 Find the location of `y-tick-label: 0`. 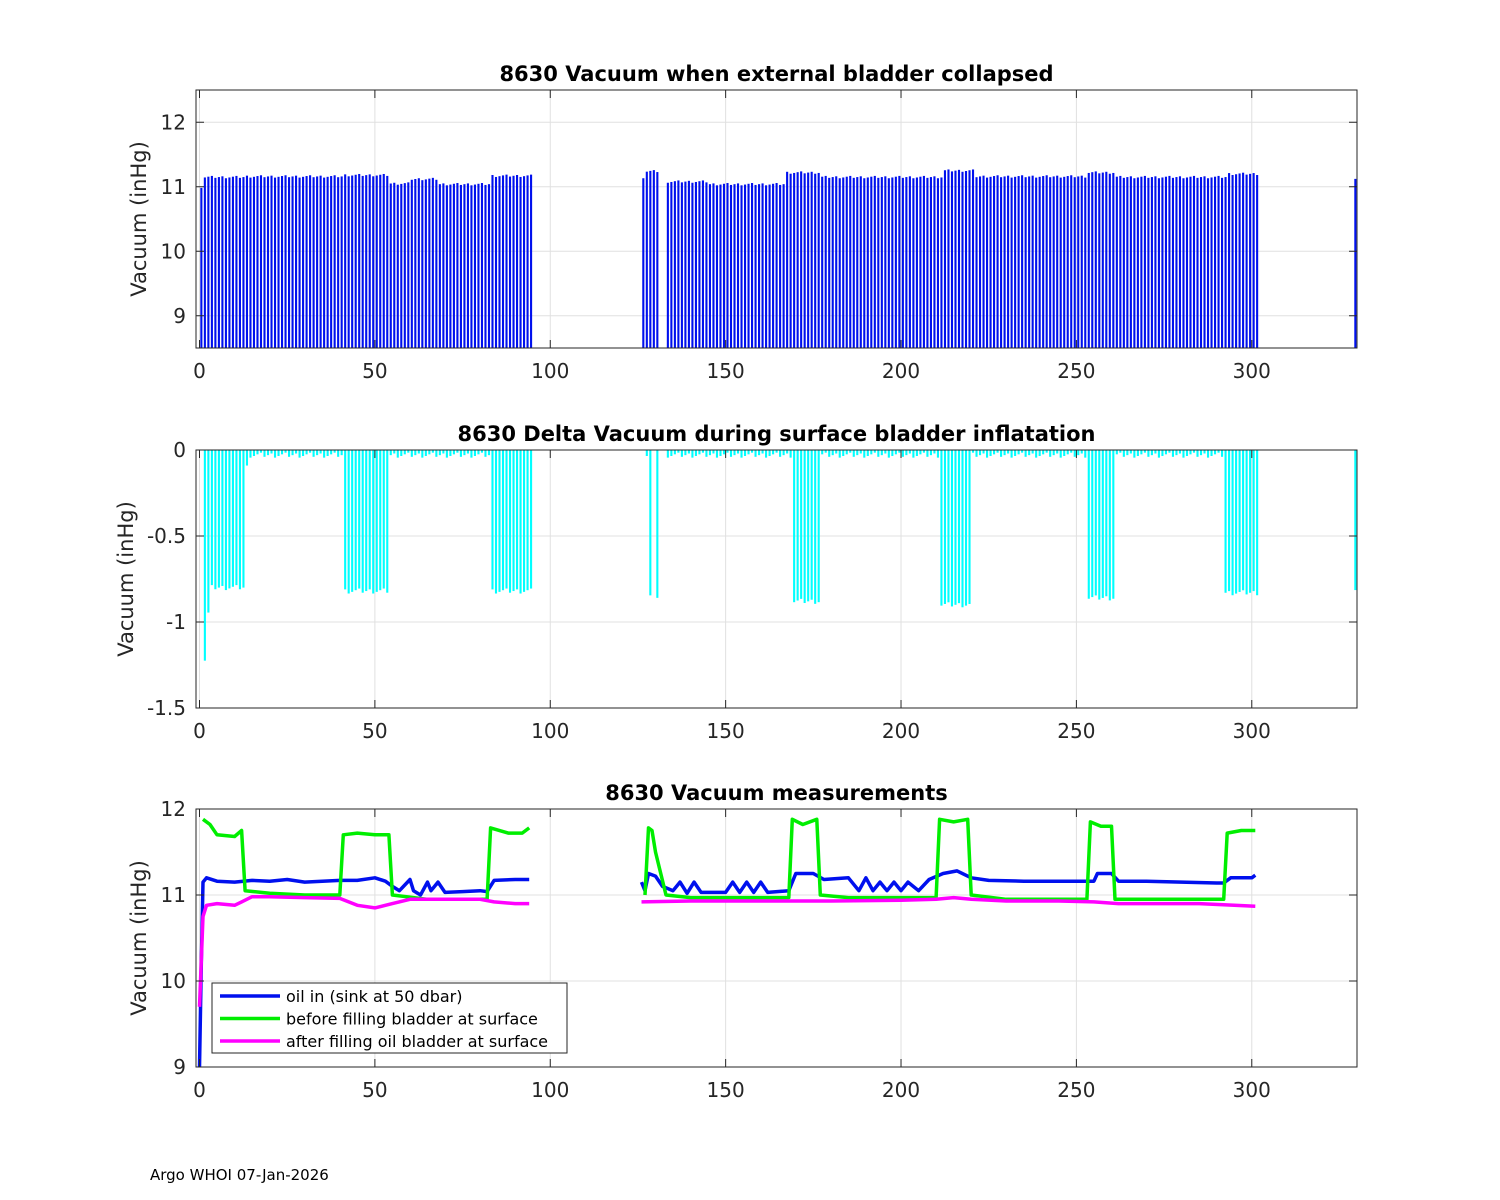

y-tick-label: 0 is located at coordinates (179, 450).